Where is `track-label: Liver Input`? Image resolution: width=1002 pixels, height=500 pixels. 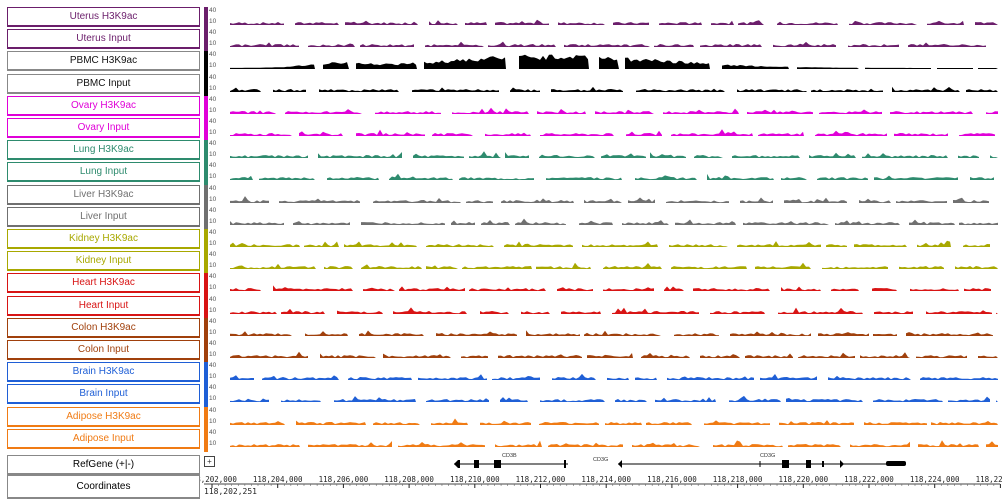 track-label: Liver Input is located at coordinates (103, 217).